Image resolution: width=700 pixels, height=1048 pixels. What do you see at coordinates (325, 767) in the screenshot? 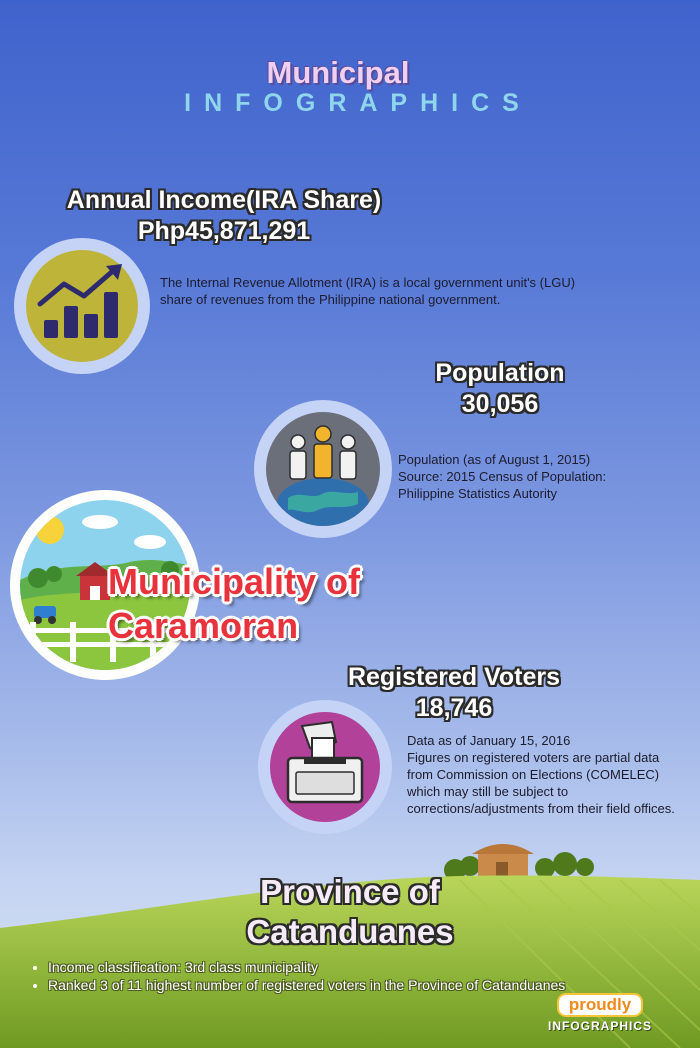
I see `ballot-box-icon` at bounding box center [325, 767].